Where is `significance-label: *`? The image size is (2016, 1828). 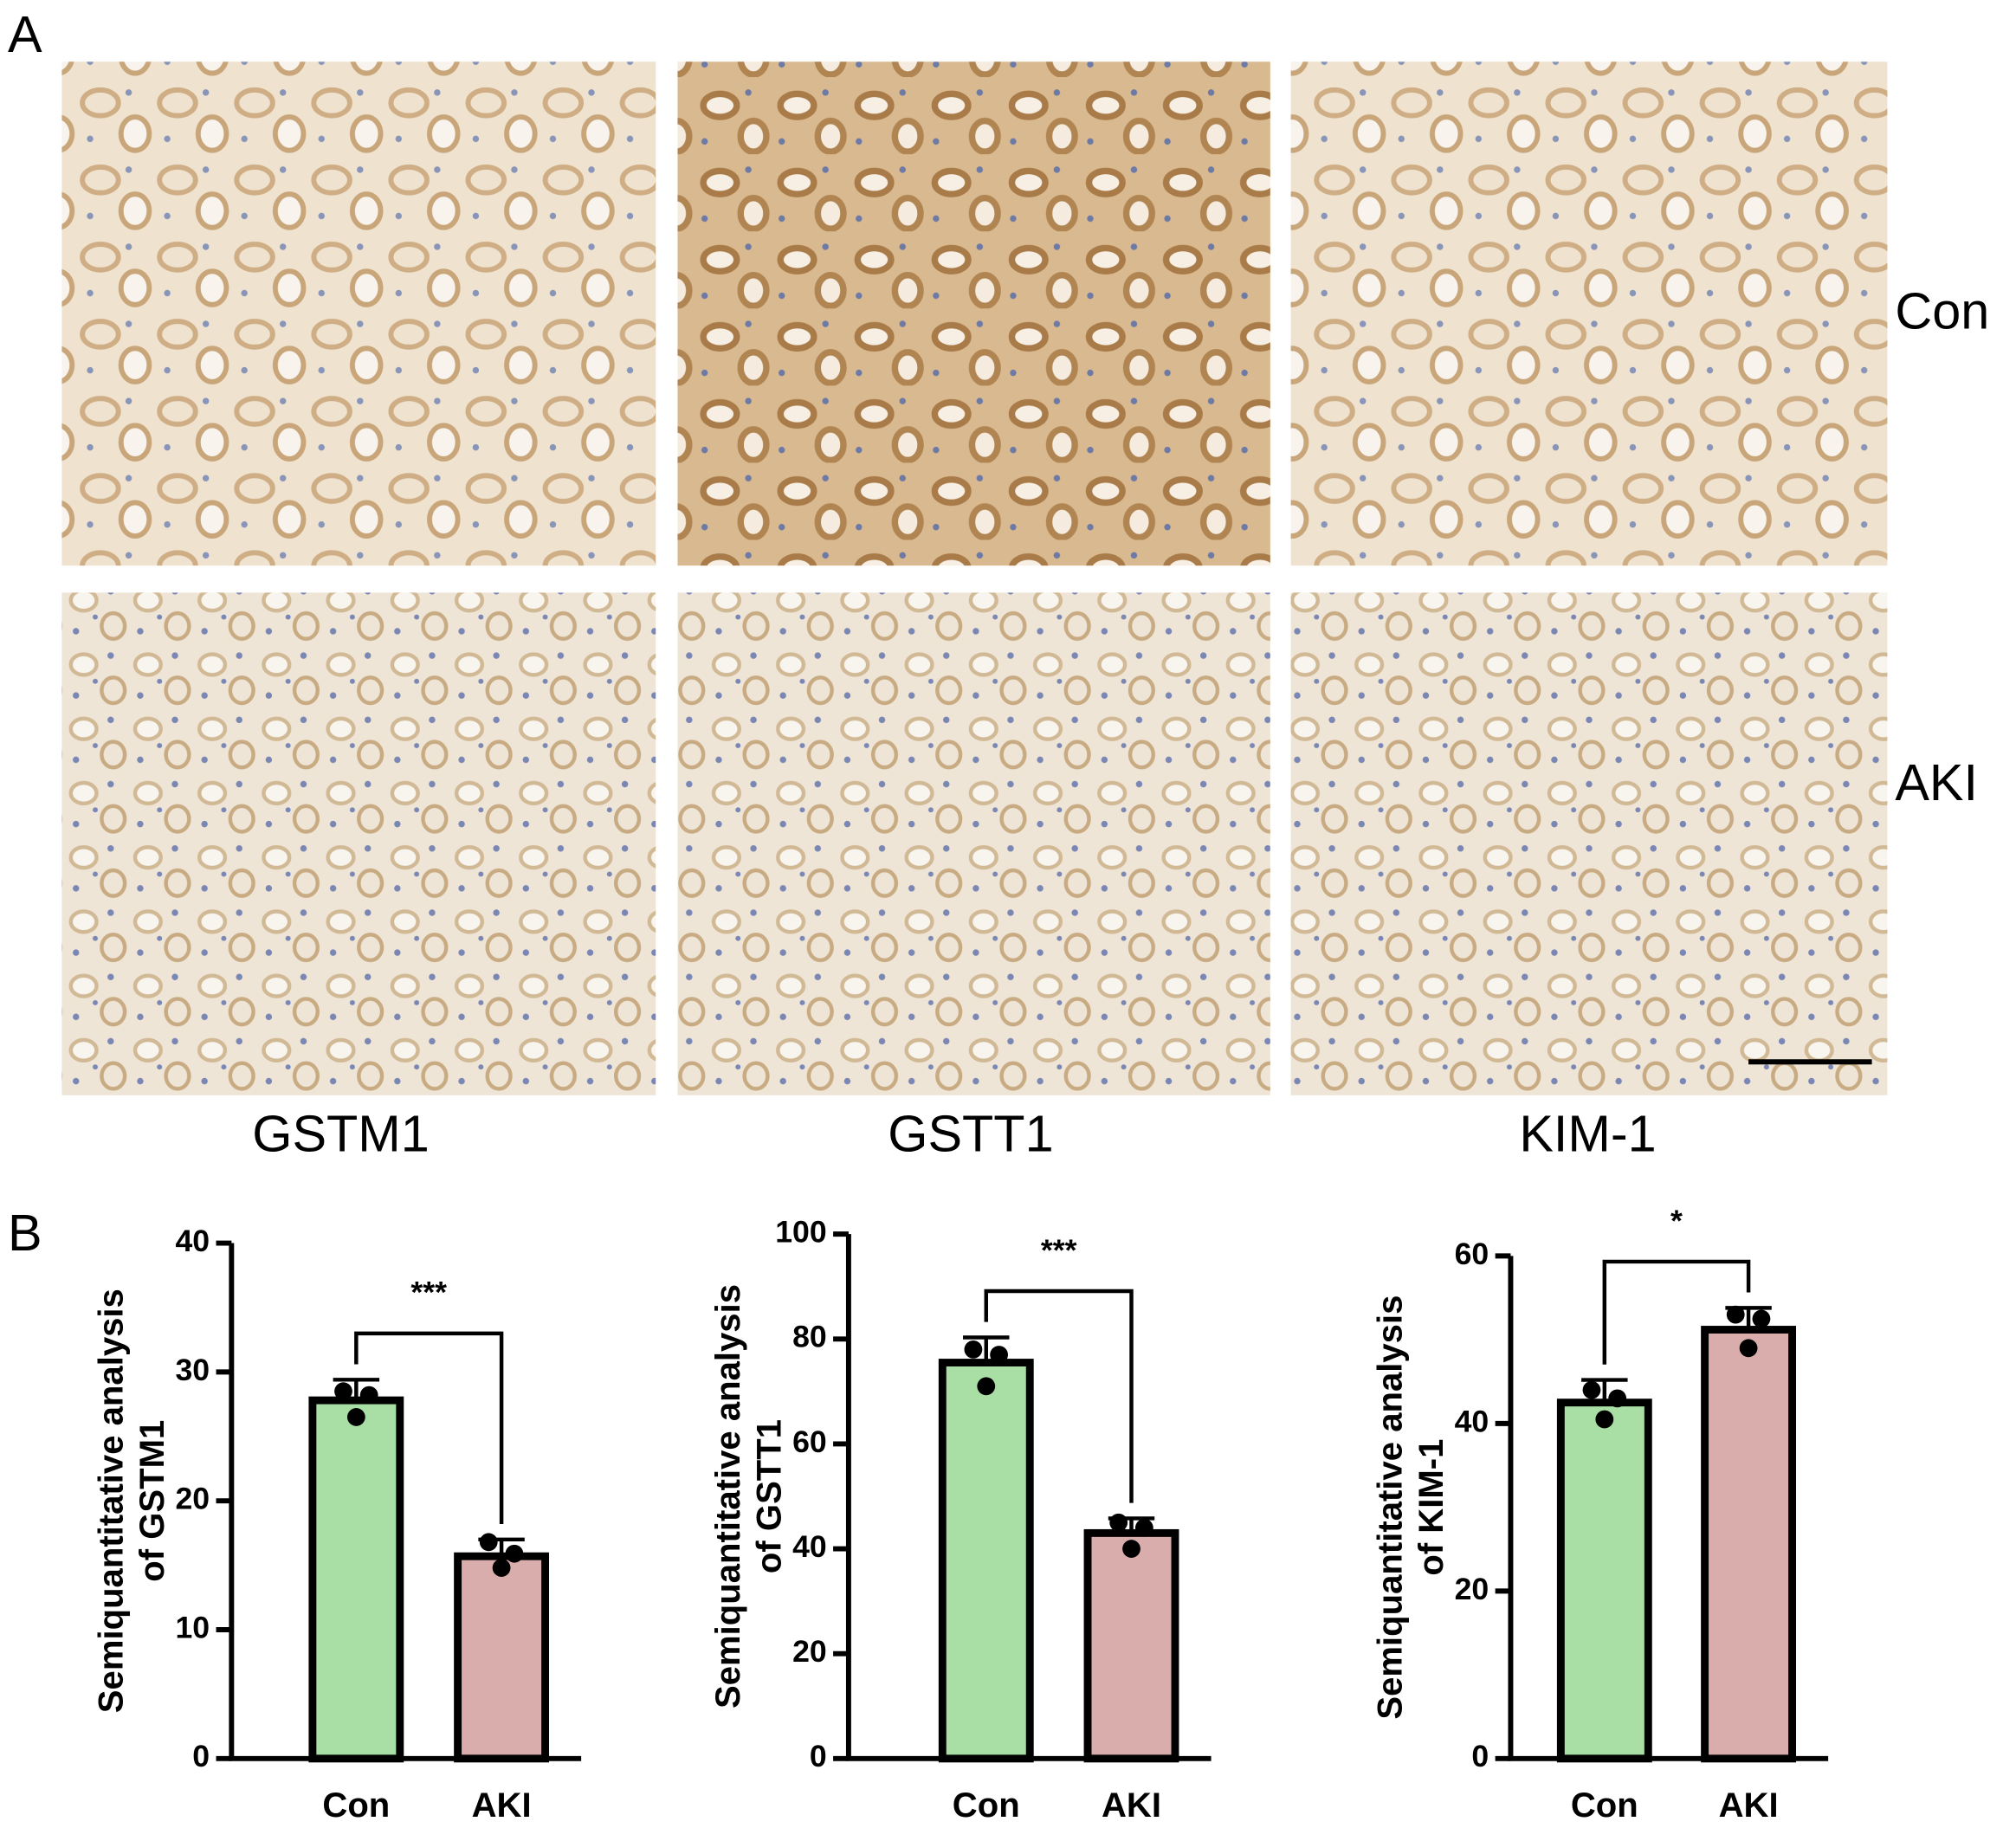
significance-label: * is located at coordinates (1676, 1221).